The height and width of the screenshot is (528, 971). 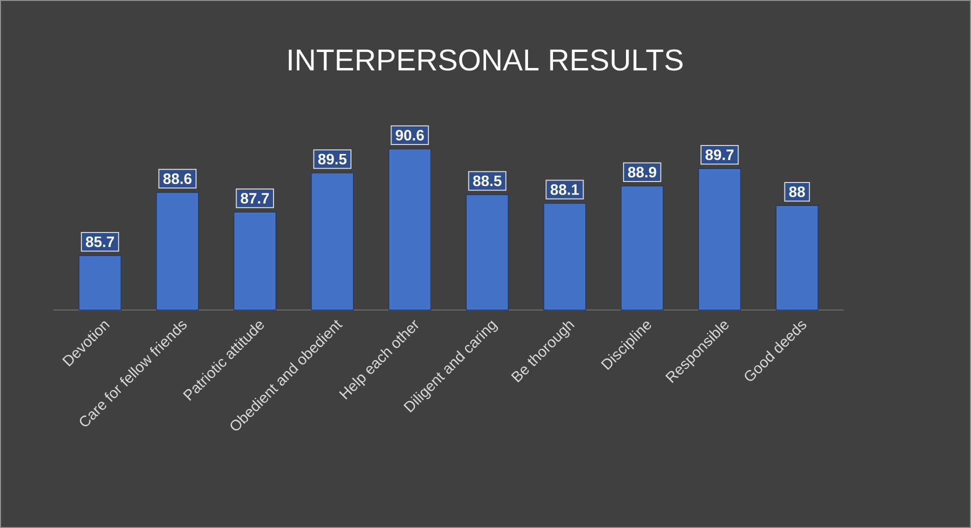 What do you see at coordinates (797, 192) in the screenshot?
I see `data-label: 88` at bounding box center [797, 192].